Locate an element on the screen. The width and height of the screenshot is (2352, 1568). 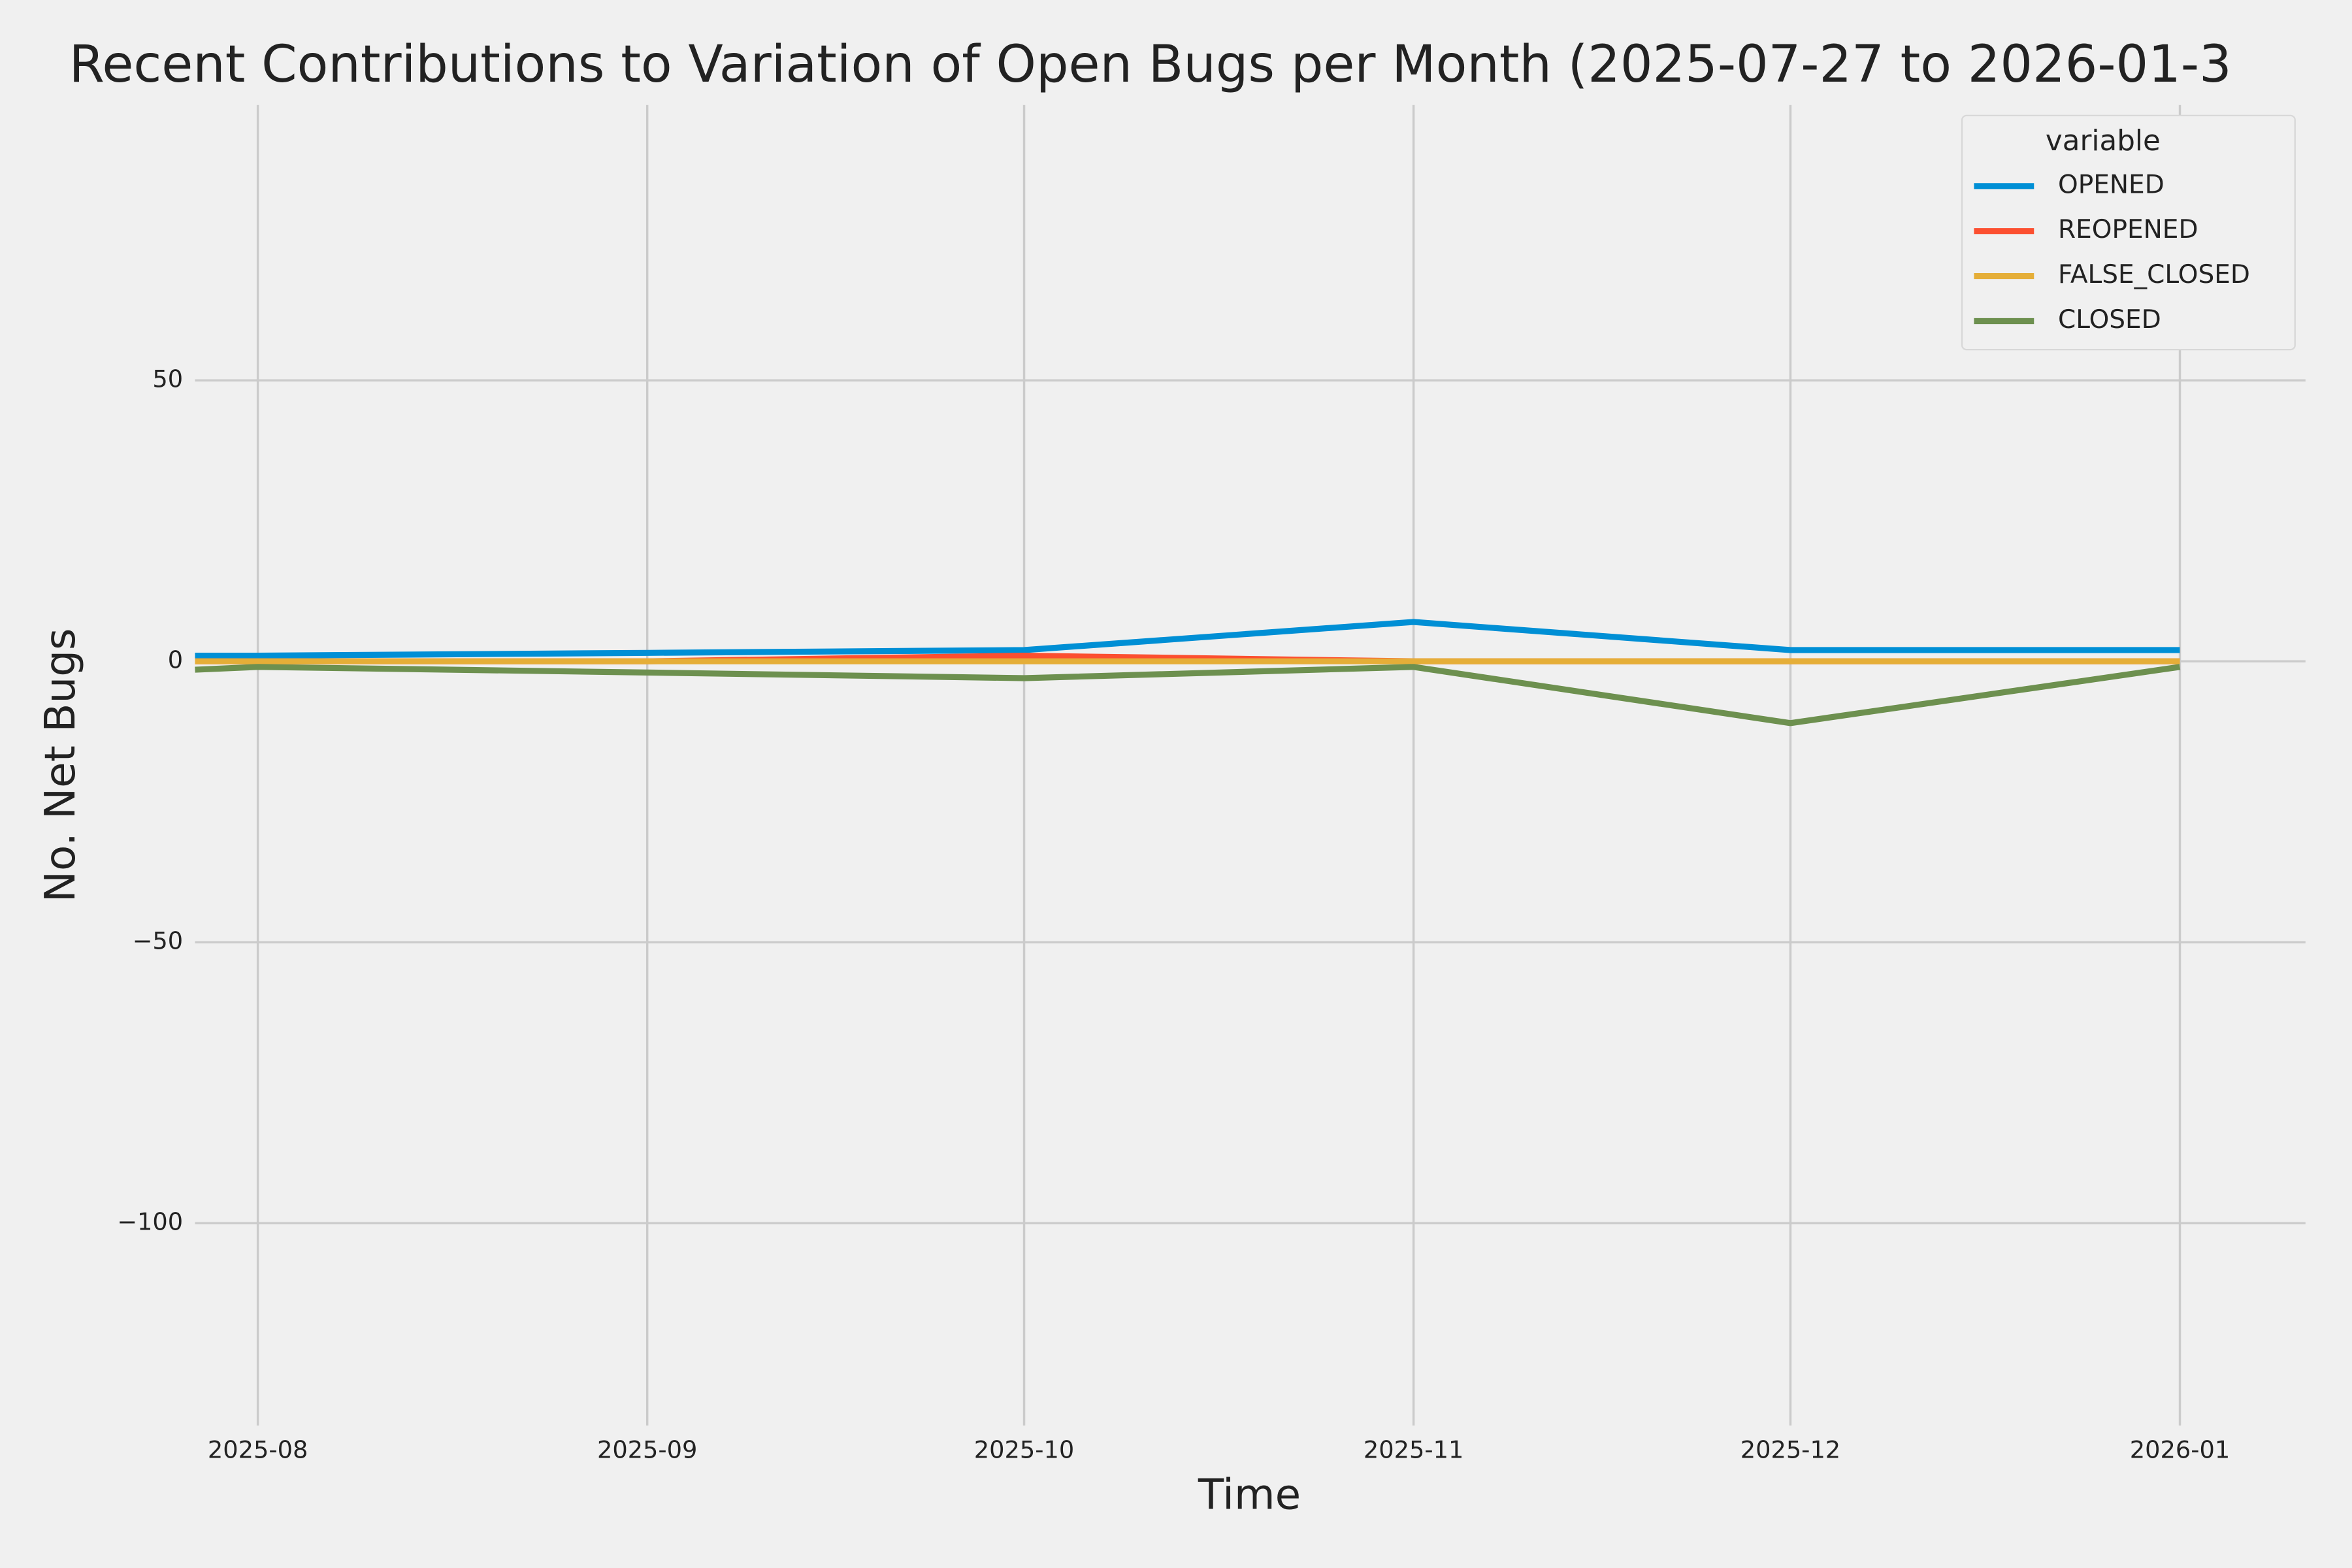
x-tick-label: 2026-01 is located at coordinates (2180, 1449).